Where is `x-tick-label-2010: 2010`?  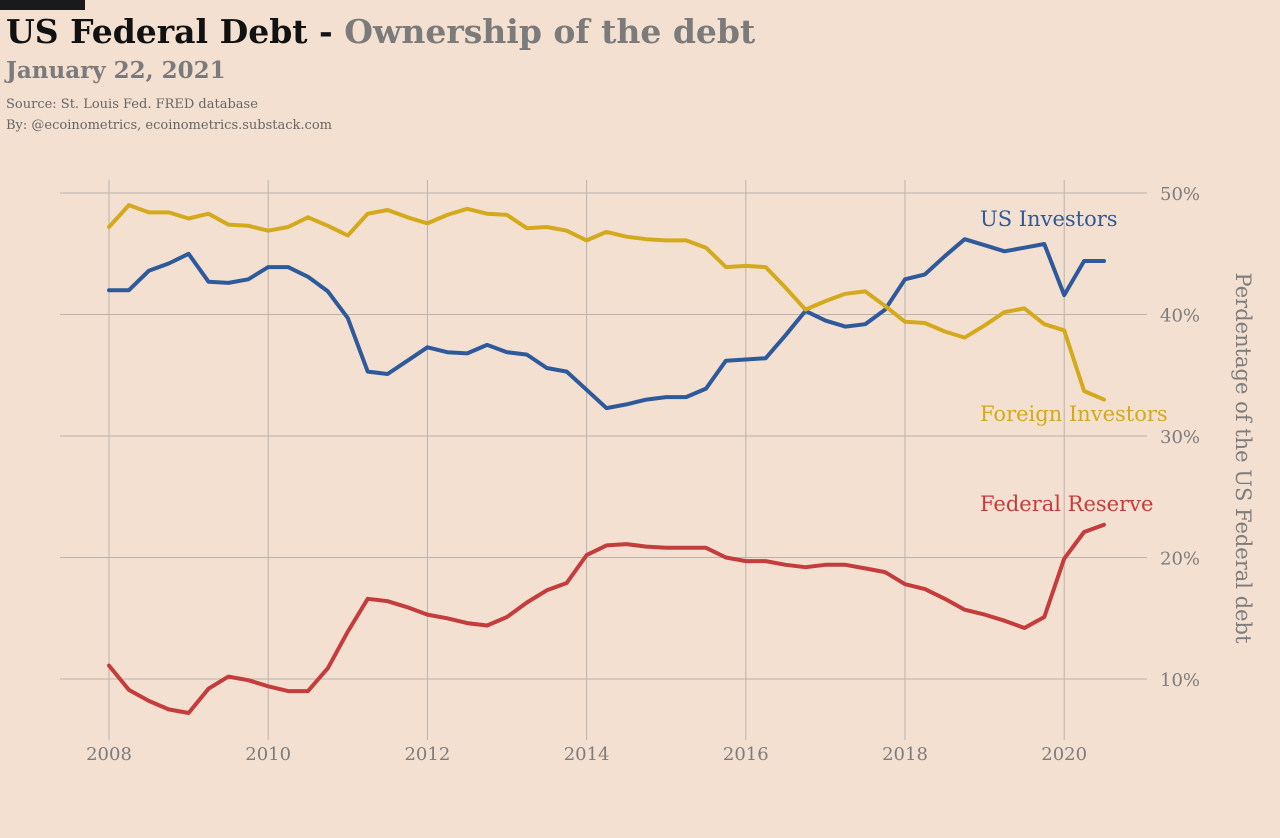 x-tick-label-2010: 2010 is located at coordinates (268, 754).